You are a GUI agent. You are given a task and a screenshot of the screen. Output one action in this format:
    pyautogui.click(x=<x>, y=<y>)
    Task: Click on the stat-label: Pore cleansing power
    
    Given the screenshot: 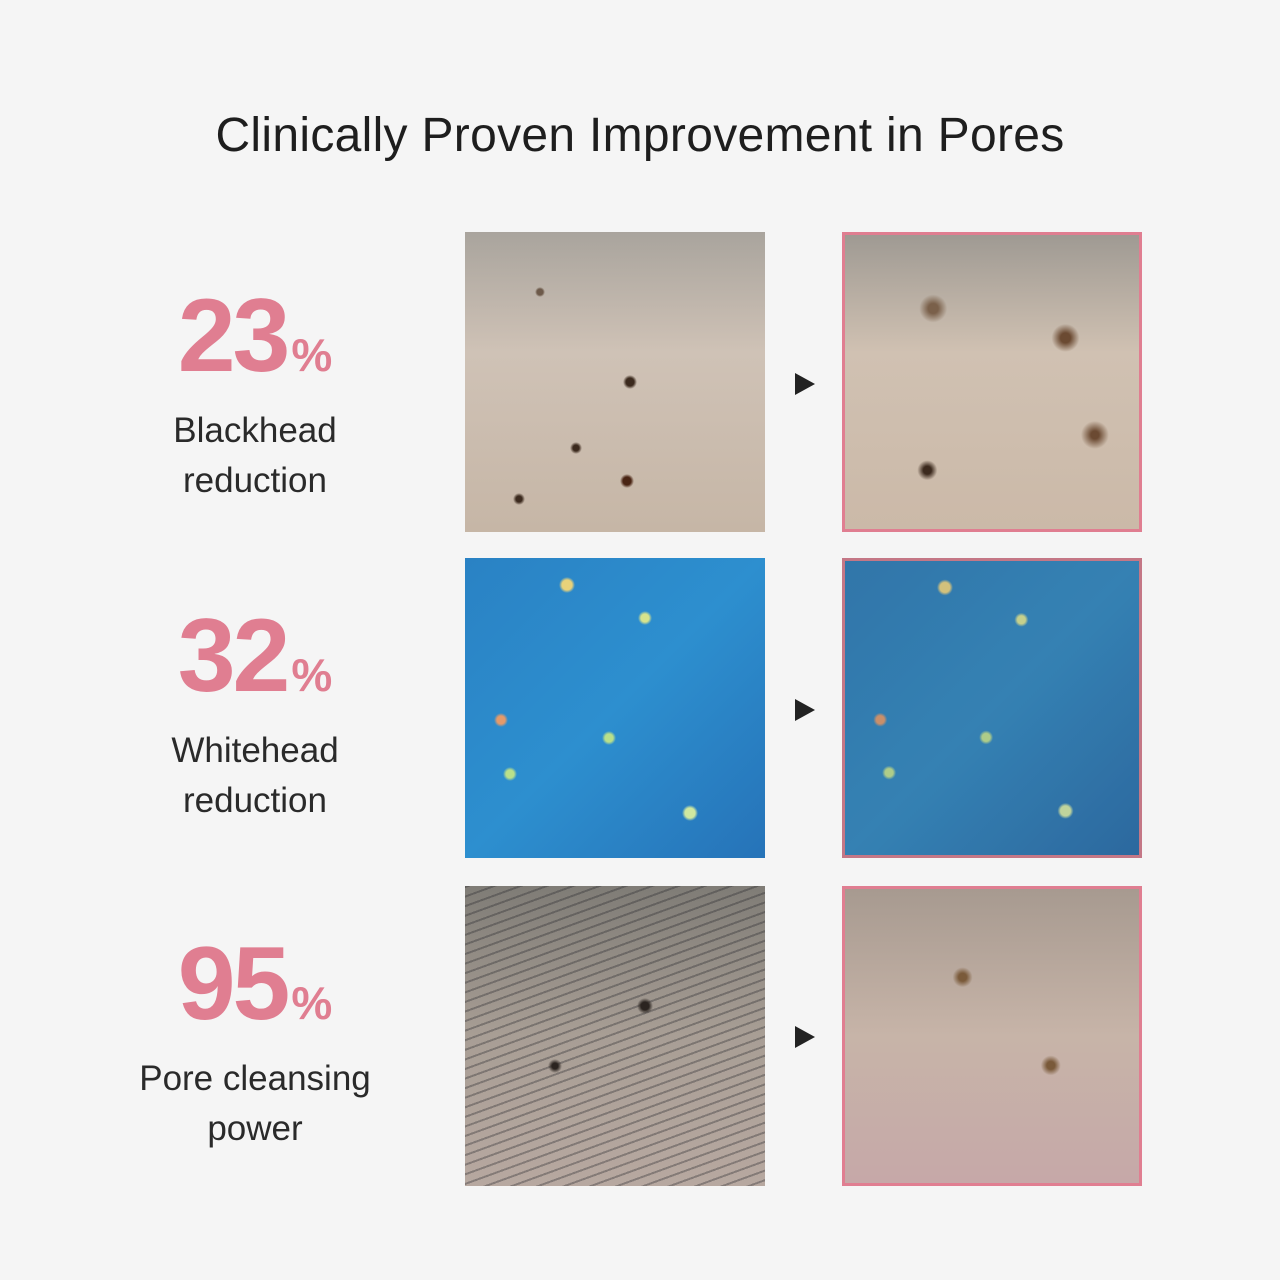 What is the action you would take?
    pyautogui.click(x=255, y=1104)
    